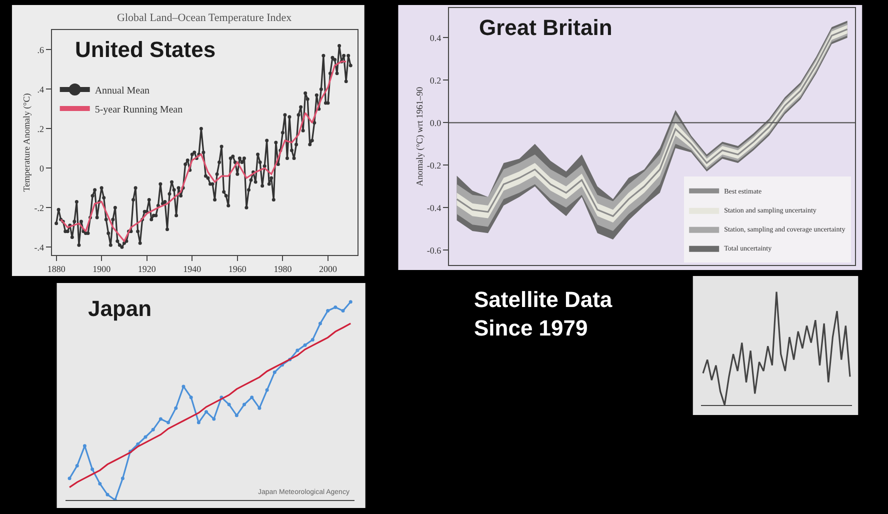 This screenshot has width=888, height=514. I want to click on text: Satellite Data Since 1979, so click(543, 314).